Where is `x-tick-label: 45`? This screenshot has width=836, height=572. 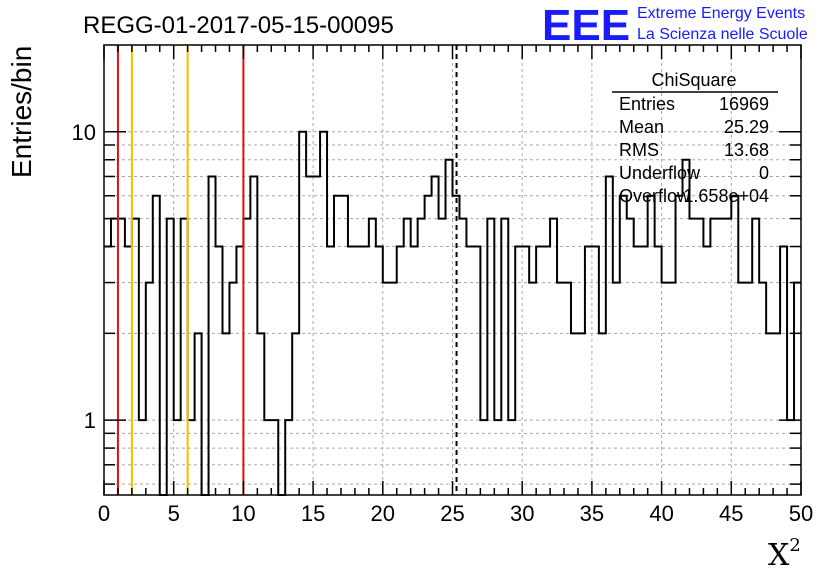 x-tick-label: 45 is located at coordinates (731, 513).